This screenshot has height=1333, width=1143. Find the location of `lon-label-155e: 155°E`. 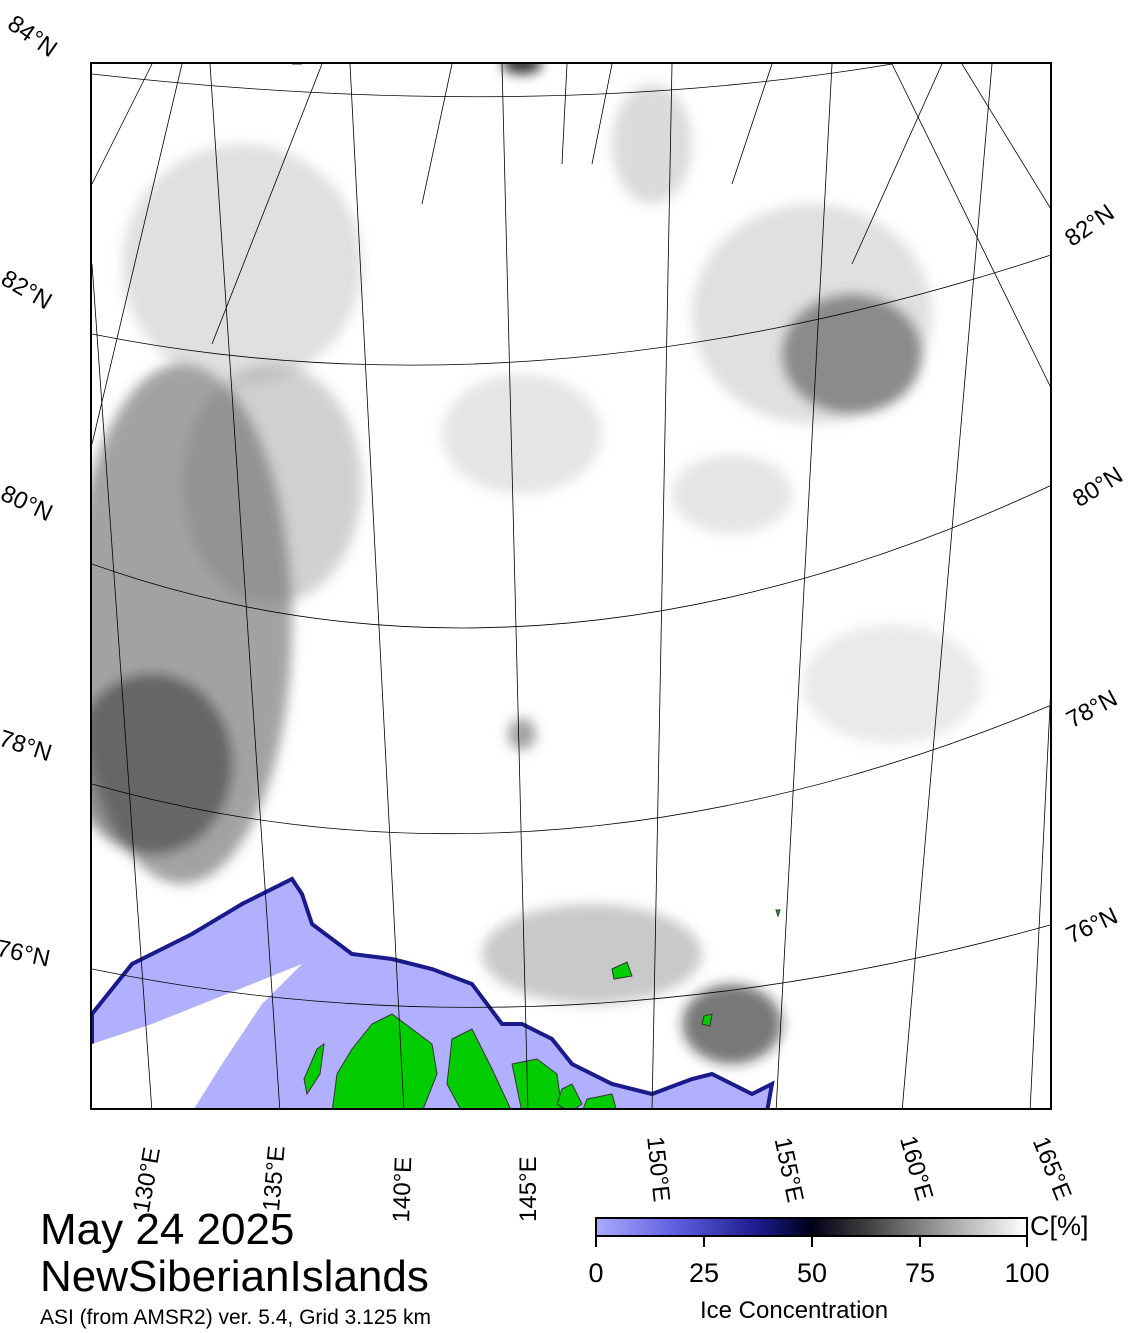

lon-label-155e: 155°E is located at coordinates (788, 1170).